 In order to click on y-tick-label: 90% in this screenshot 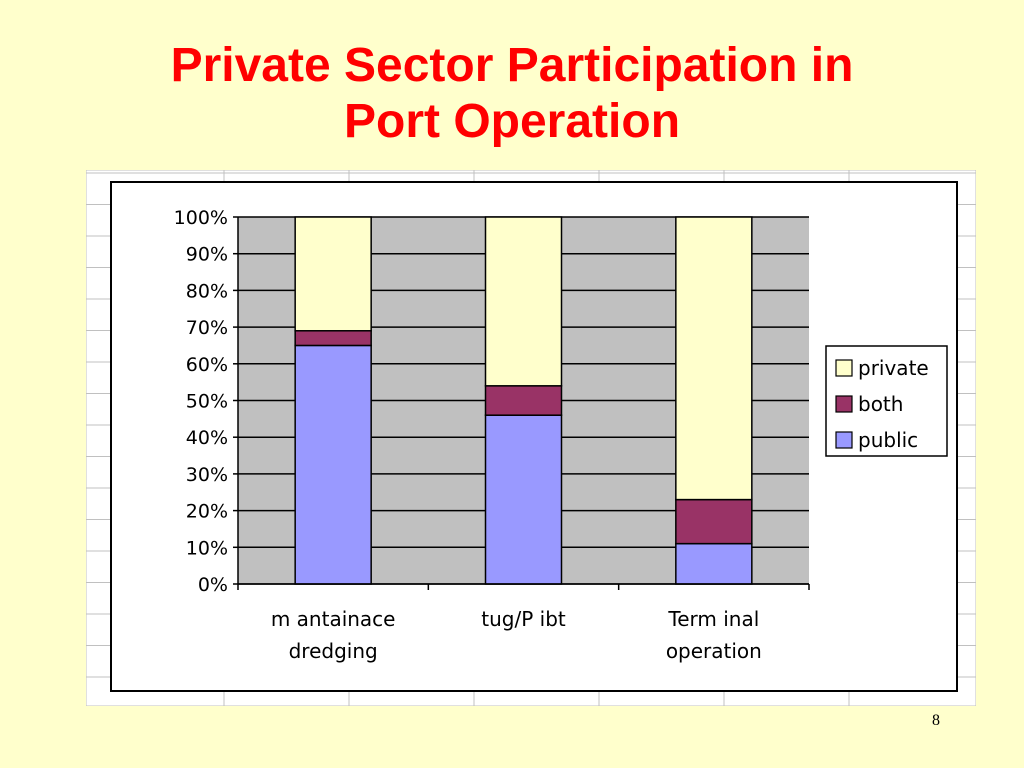, I will do `click(207, 255)`.